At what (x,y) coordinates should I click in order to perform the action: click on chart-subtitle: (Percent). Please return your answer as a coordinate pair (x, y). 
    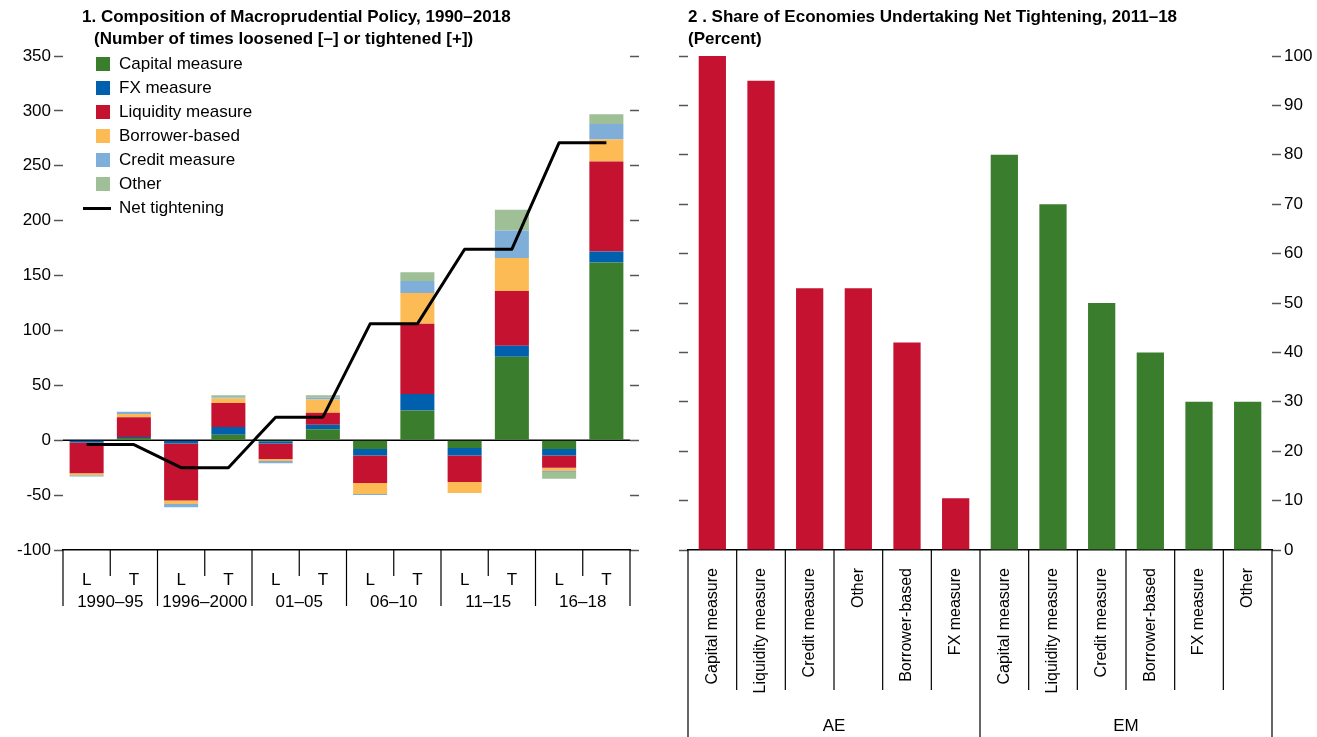
    Looking at the image, I should click on (725, 39).